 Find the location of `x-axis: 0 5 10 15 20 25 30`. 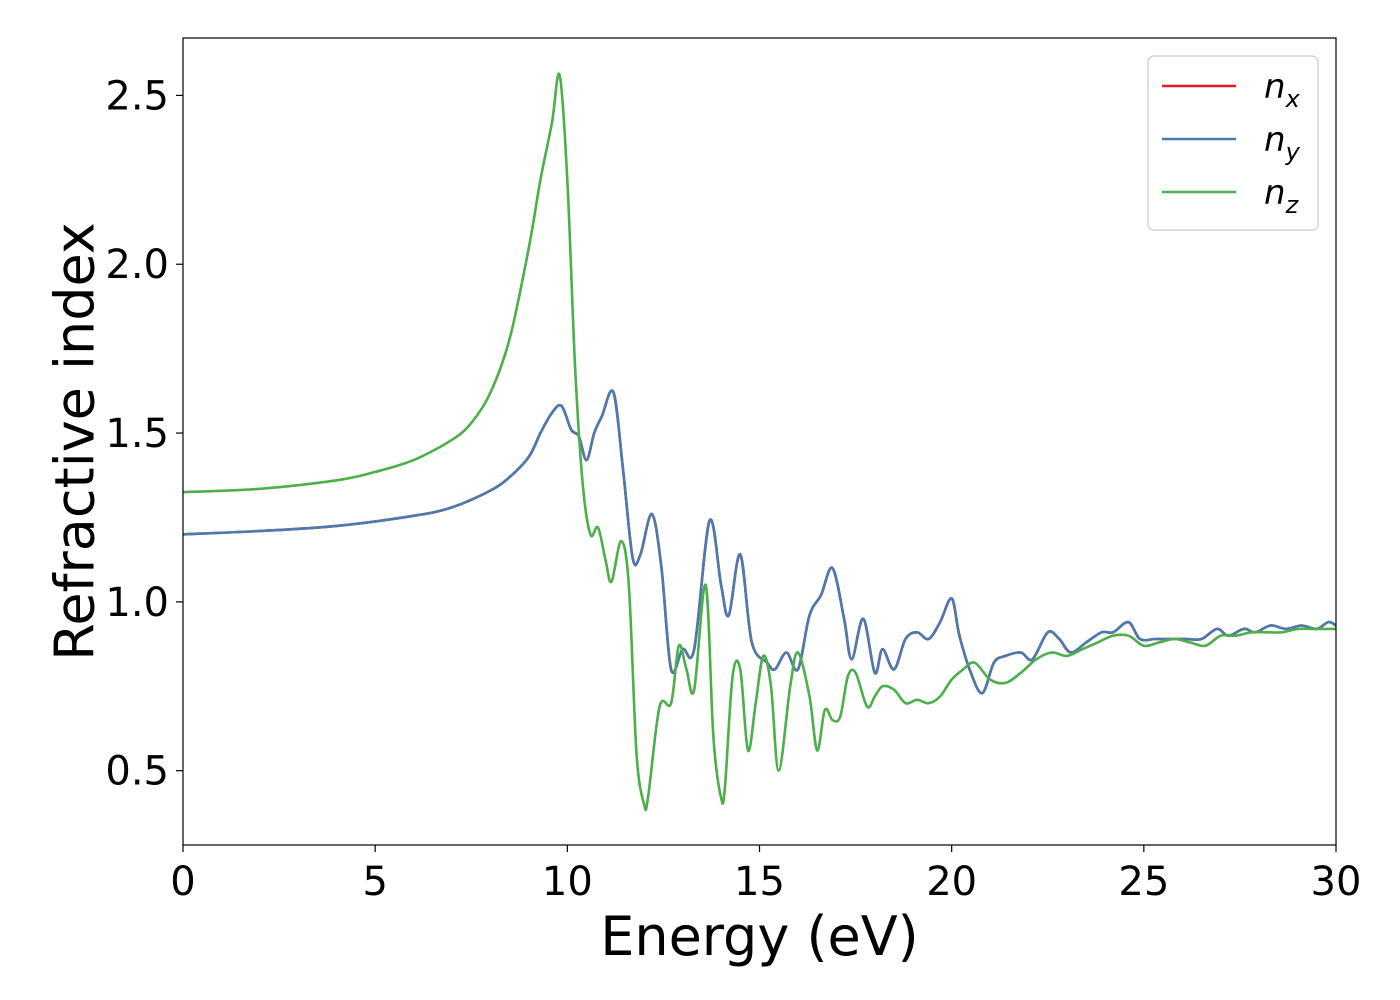

x-axis: 0 5 10 15 20 25 30 is located at coordinates (765, 875).